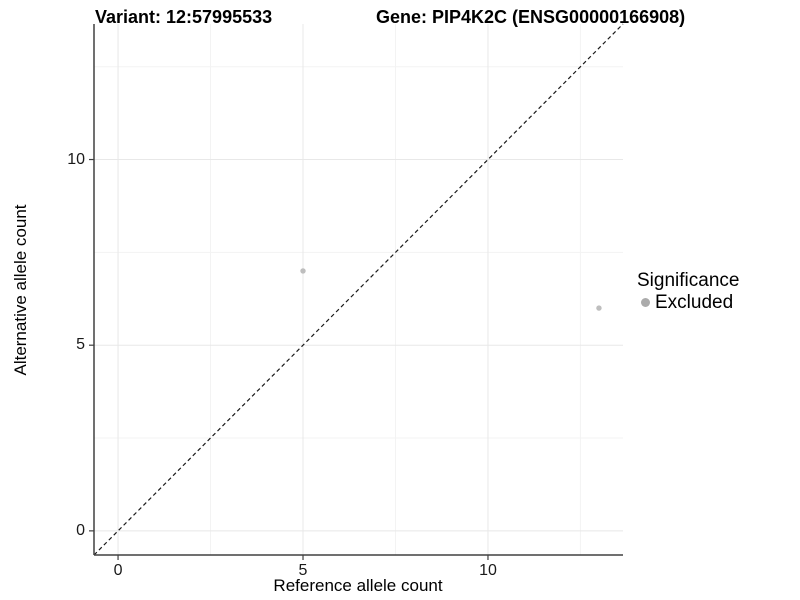 The width and height of the screenshot is (800, 600). I want to click on legend-item-excluded: Excluded, so click(688, 302).